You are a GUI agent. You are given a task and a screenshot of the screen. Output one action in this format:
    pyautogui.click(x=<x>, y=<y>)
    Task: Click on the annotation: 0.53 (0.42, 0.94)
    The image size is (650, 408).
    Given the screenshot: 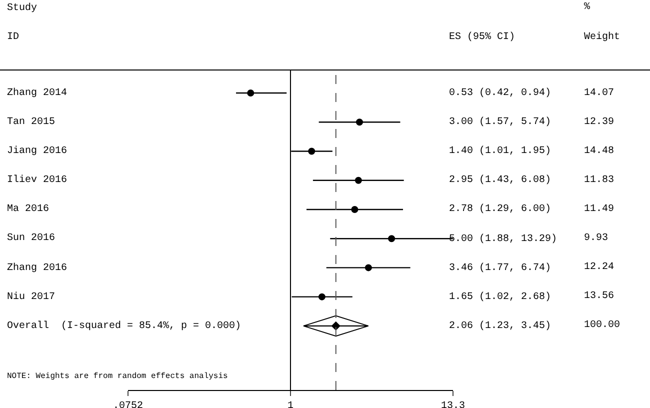 What is the action you would take?
    pyautogui.click(x=500, y=93)
    